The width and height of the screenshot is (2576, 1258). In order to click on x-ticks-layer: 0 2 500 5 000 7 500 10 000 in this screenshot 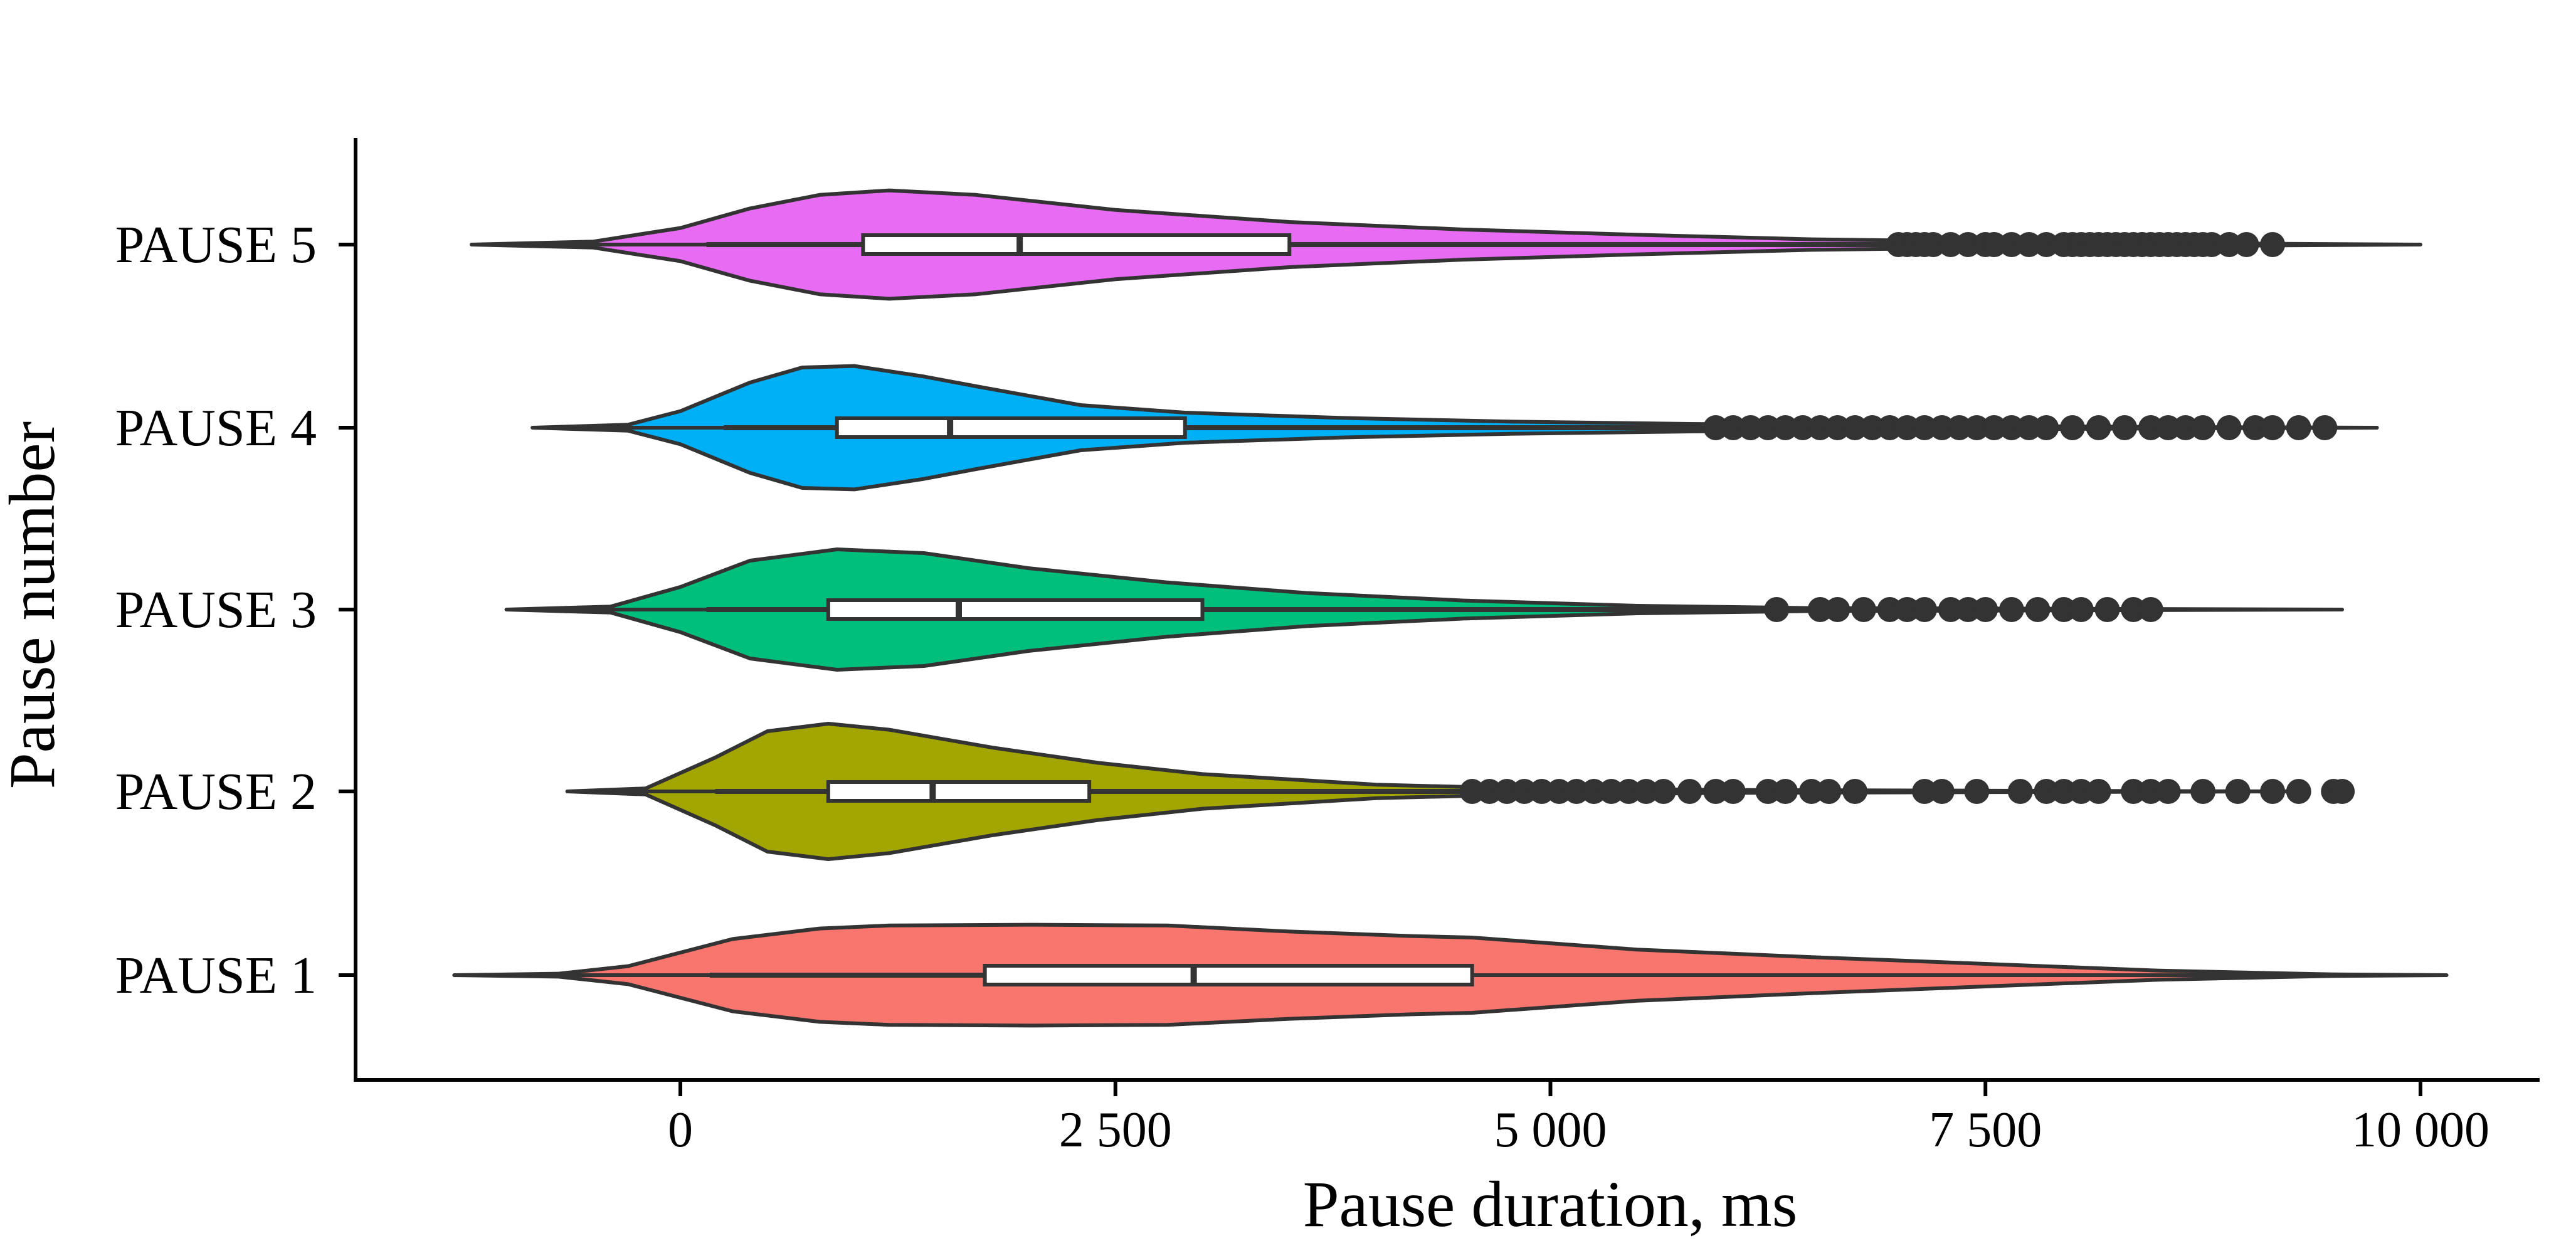, I will do `click(1578, 1119)`.